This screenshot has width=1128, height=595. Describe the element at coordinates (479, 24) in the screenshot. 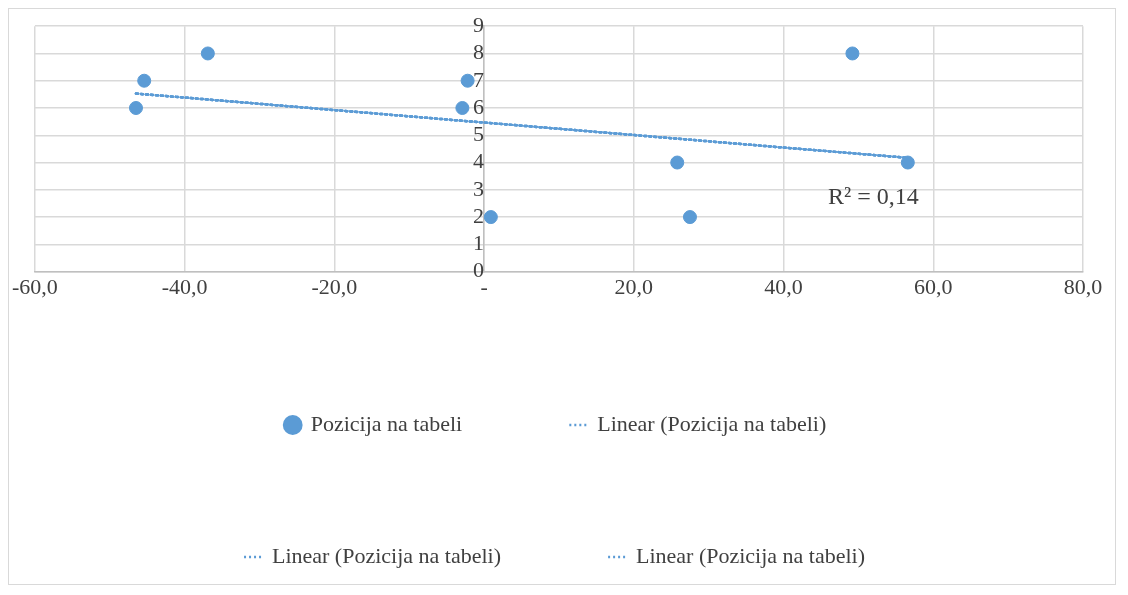

I see `y-tick-label: 9` at that location.